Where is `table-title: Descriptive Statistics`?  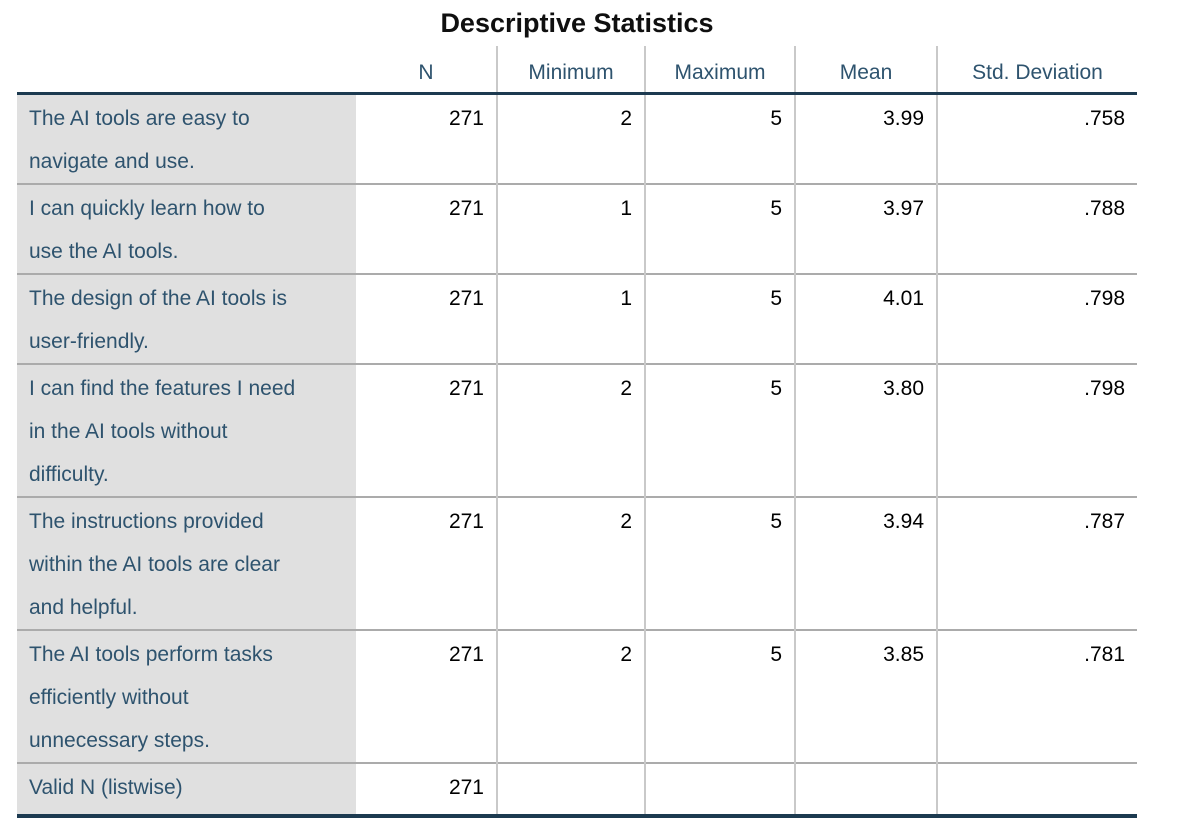
table-title: Descriptive Statistics is located at coordinates (577, 22).